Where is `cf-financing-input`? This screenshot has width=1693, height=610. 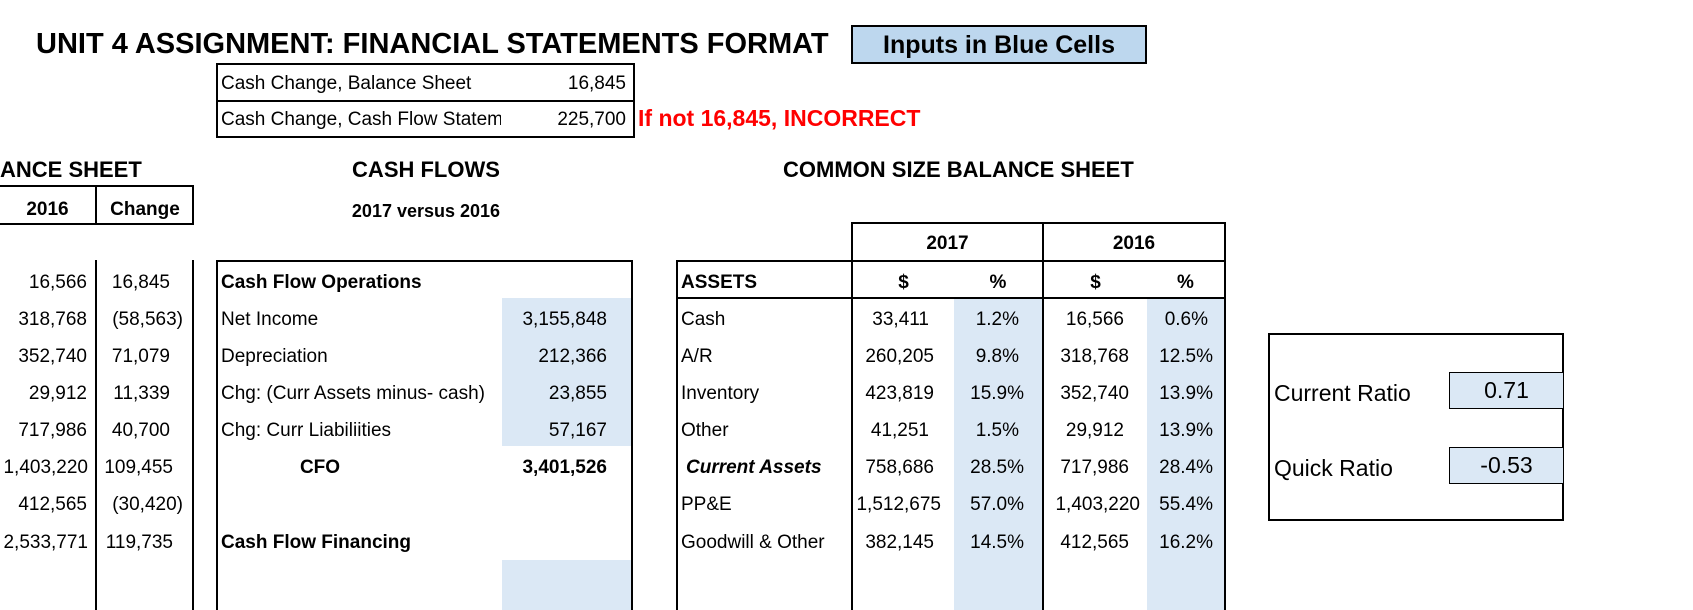
cf-financing-input is located at coordinates (566, 585).